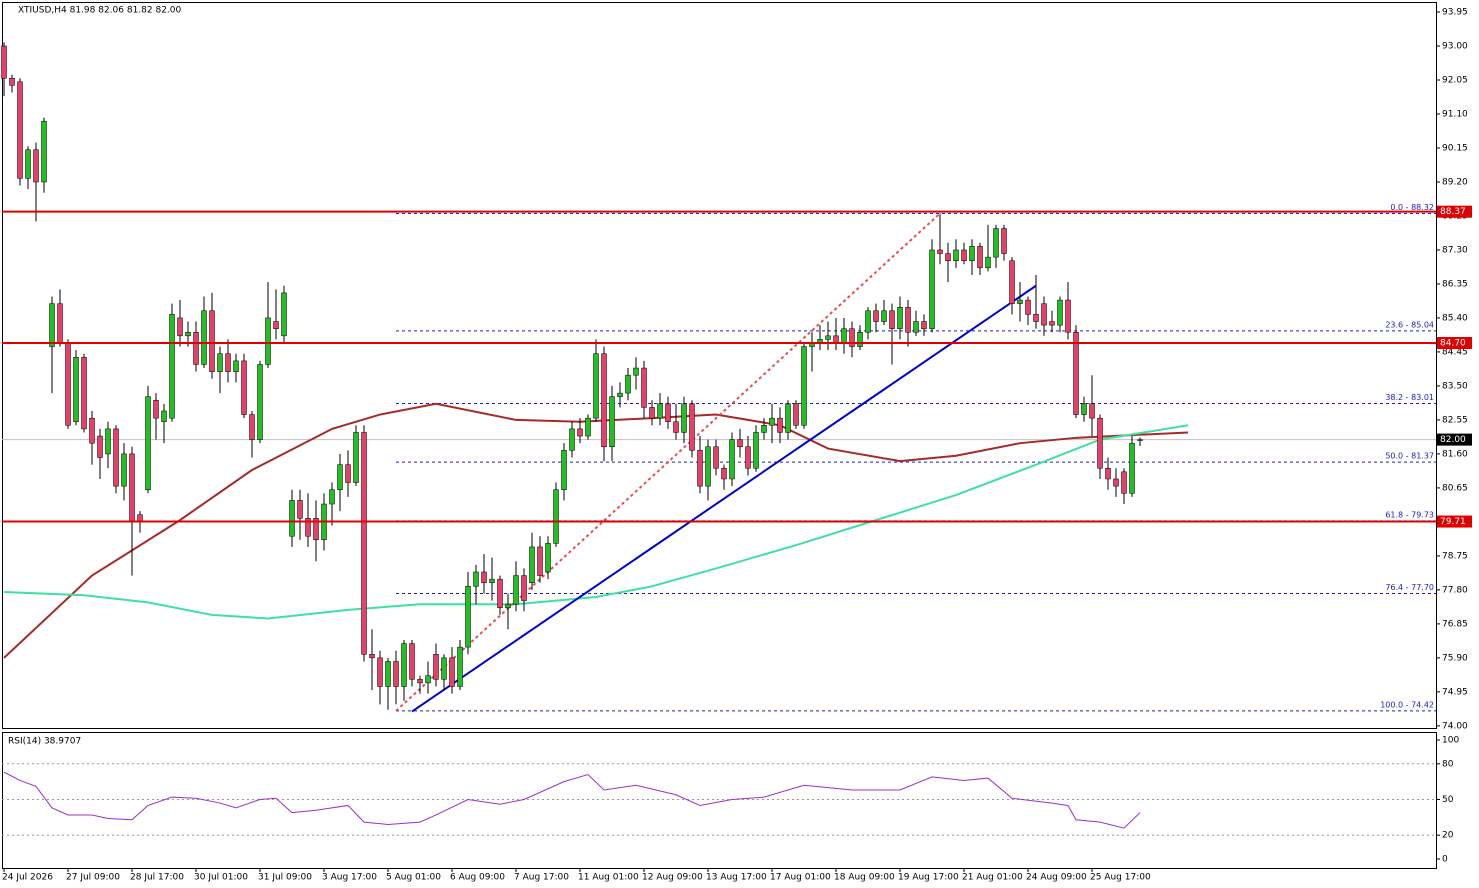 The image size is (1479, 888). Describe the element at coordinates (608, 878) in the screenshot. I see `x-tick-label: 11 Aug 01:00` at that location.